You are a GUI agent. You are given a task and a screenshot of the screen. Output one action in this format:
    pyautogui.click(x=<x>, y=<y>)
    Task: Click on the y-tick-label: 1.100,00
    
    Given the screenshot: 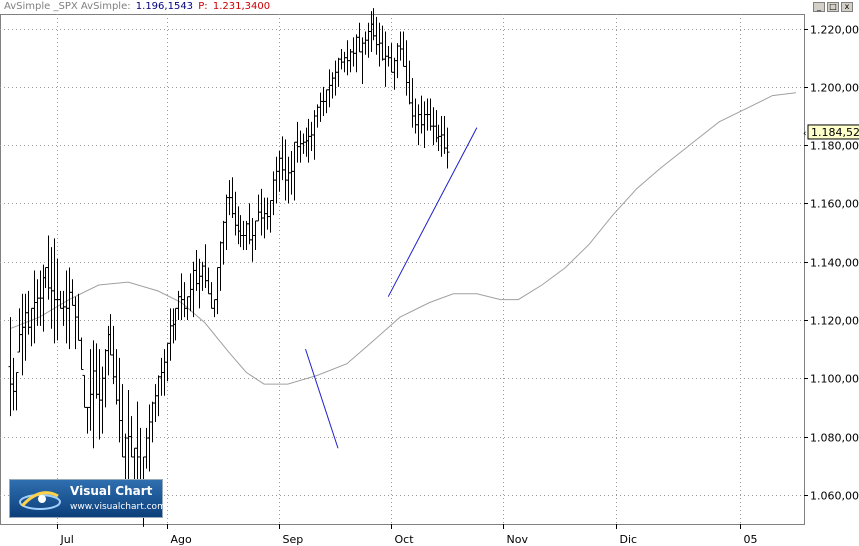 What is the action you would take?
    pyautogui.click(x=834, y=379)
    